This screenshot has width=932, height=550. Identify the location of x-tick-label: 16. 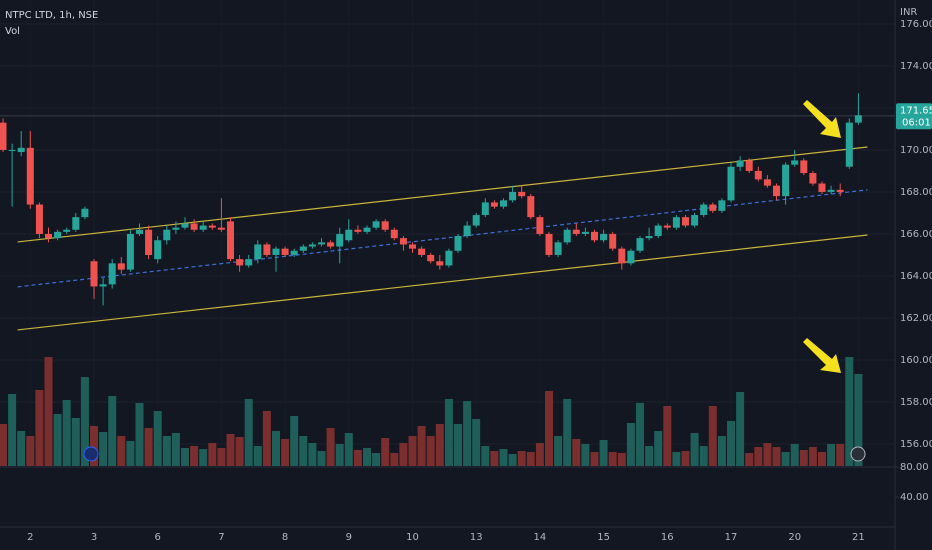
(667, 537).